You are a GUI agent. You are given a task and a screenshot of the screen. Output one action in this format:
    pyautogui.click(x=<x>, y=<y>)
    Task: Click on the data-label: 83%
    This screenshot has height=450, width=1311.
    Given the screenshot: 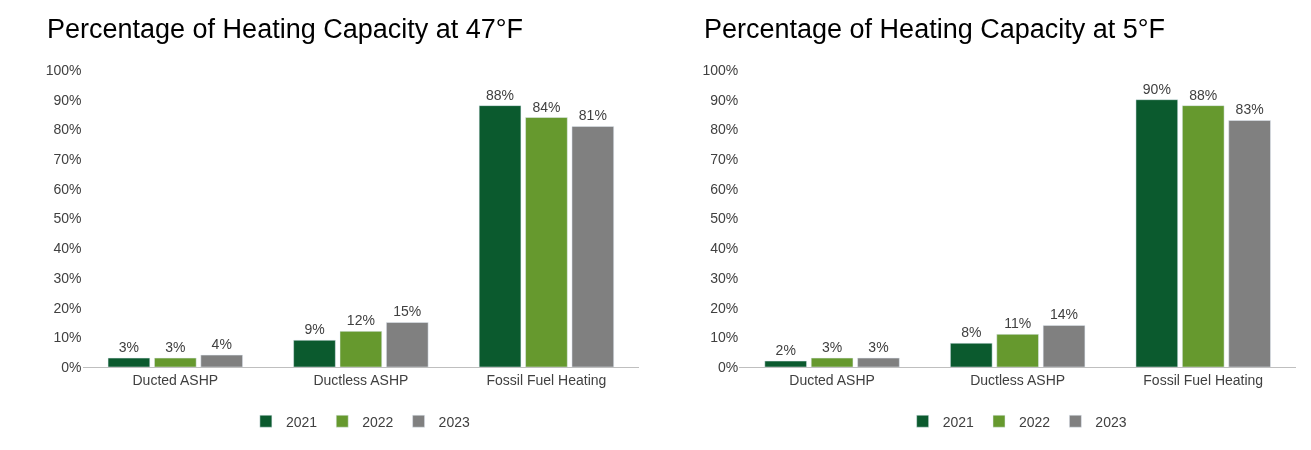 What is the action you would take?
    pyautogui.click(x=1249, y=109)
    